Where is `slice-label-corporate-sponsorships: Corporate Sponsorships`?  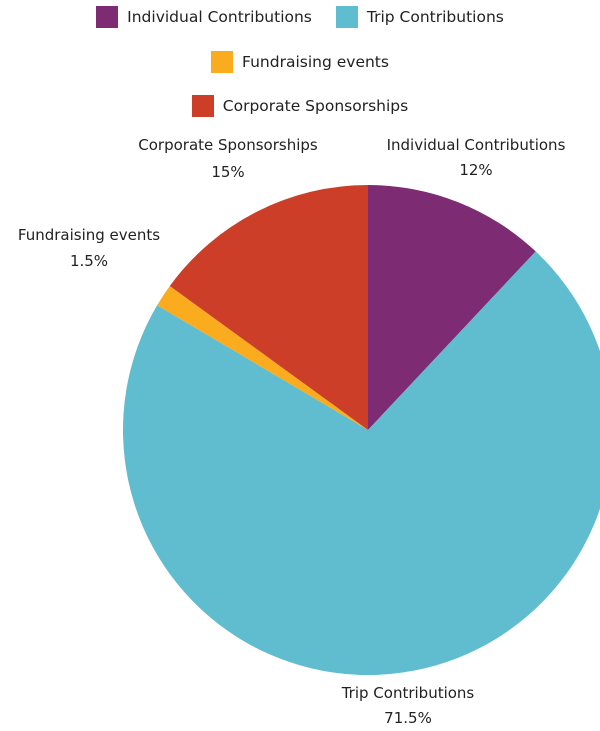
slice-label-corporate-sponsorships: Corporate Sponsorships is located at coordinates (228, 145).